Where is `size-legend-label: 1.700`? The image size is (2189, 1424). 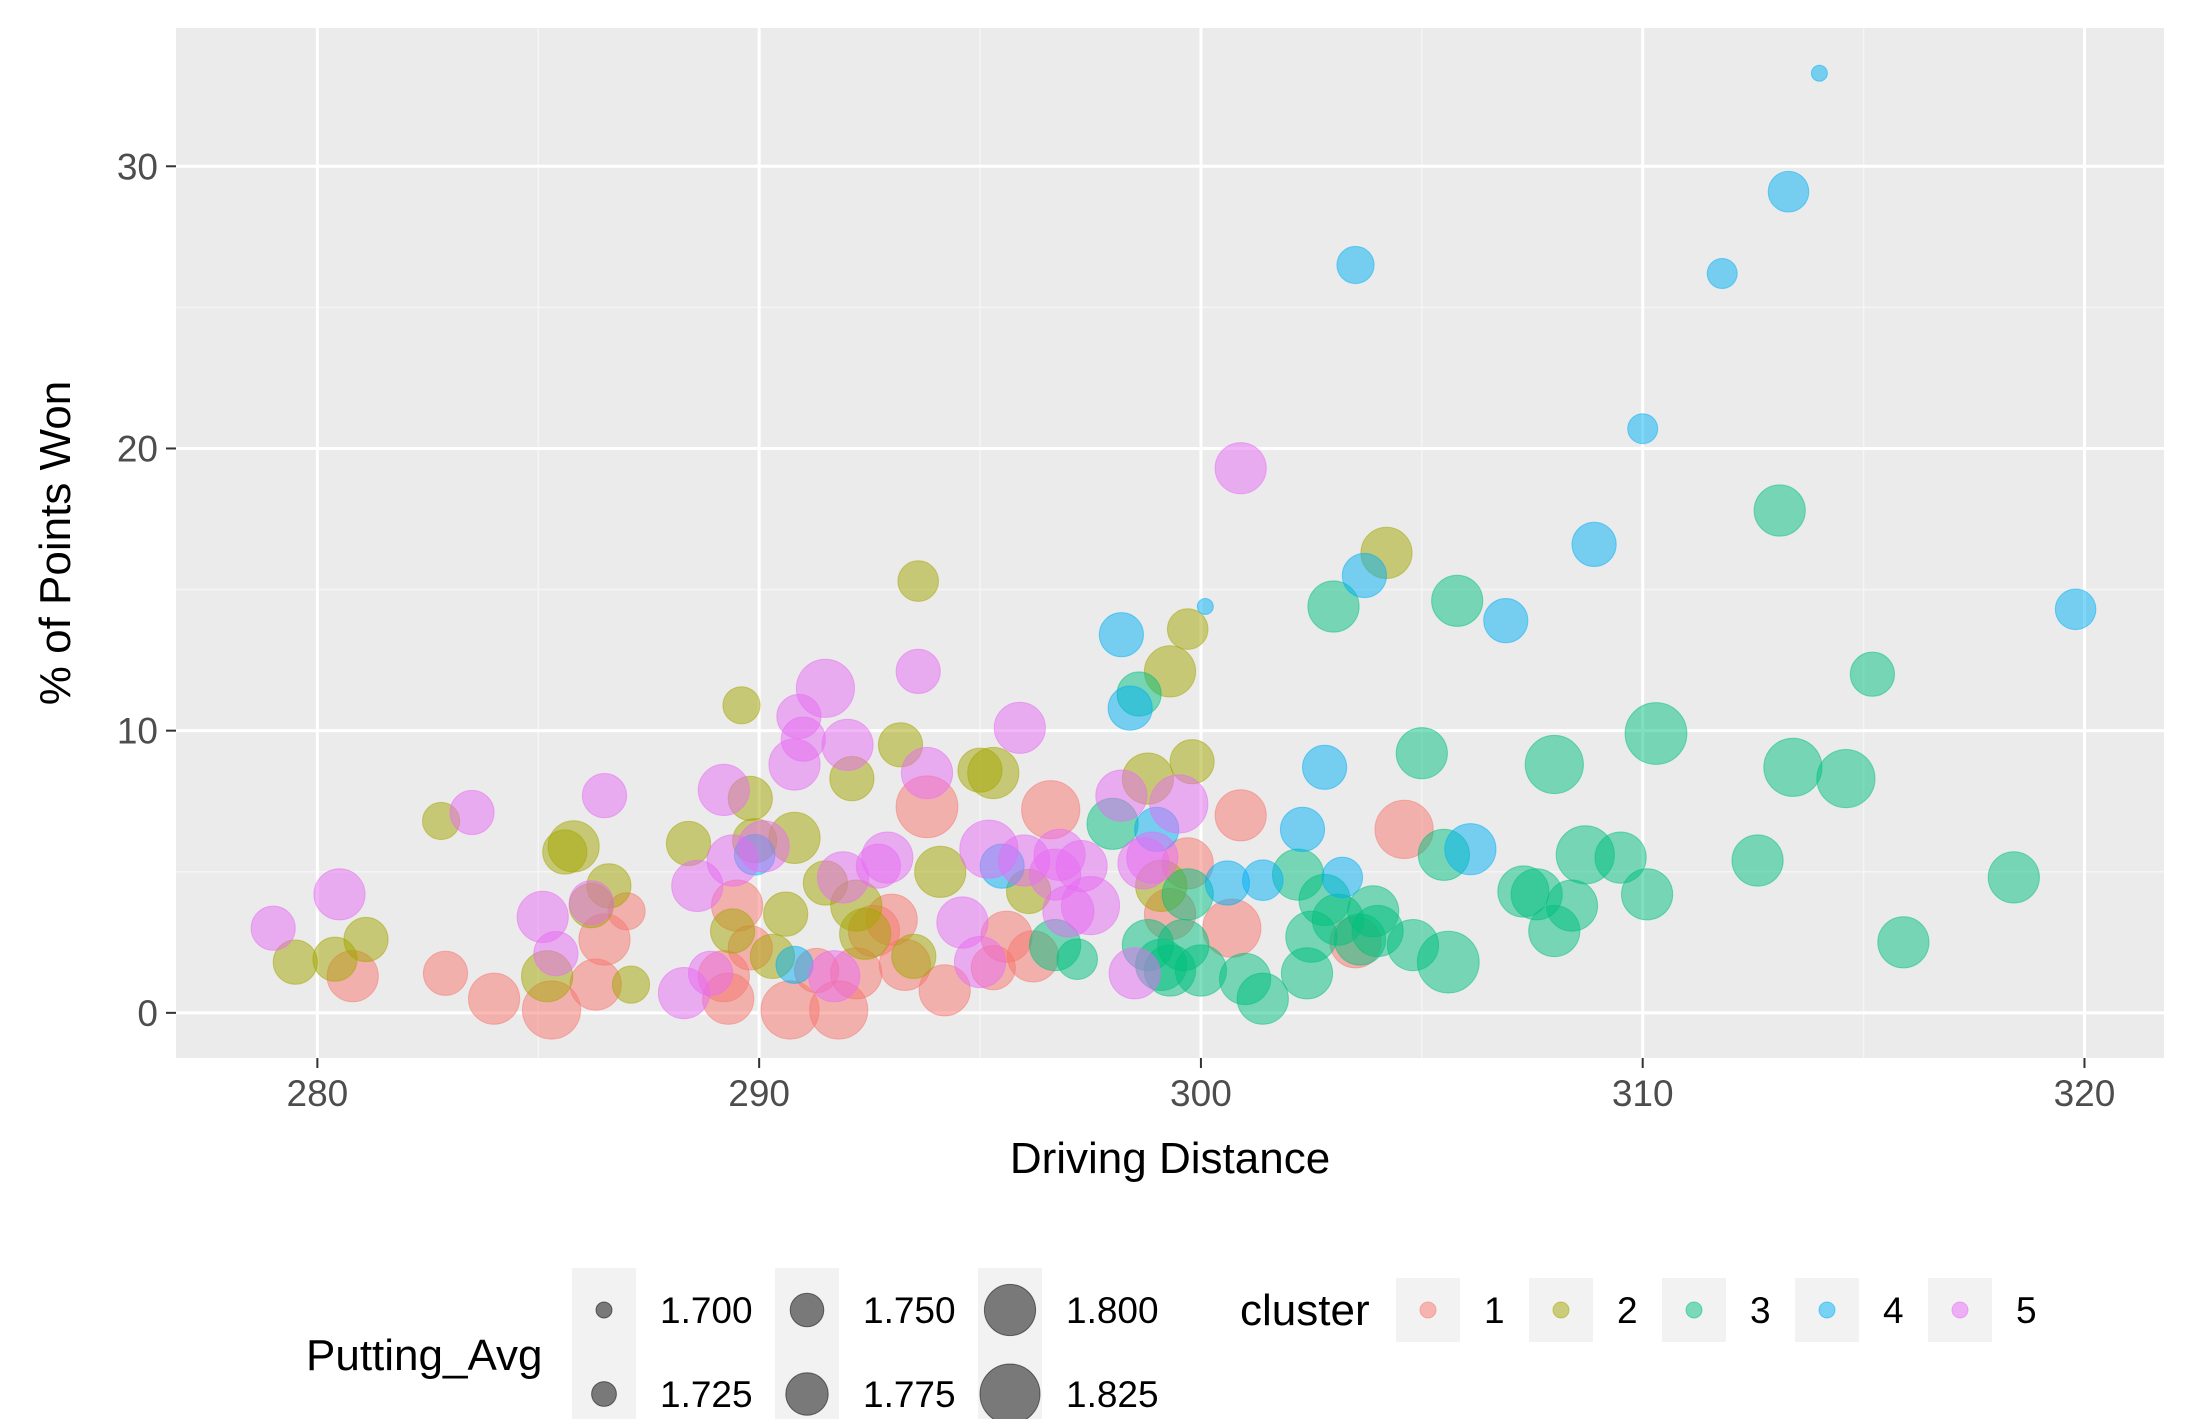
size-legend-label: 1.700 is located at coordinates (706, 1310).